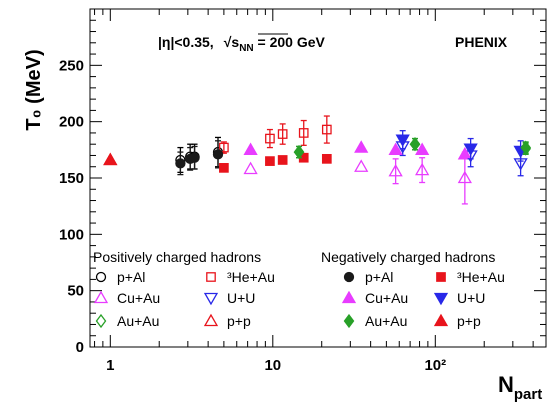 This screenshot has width=559, height=407. What do you see at coordinates (110, 365) in the screenshot?
I see `x-tick-label: 1` at bounding box center [110, 365].